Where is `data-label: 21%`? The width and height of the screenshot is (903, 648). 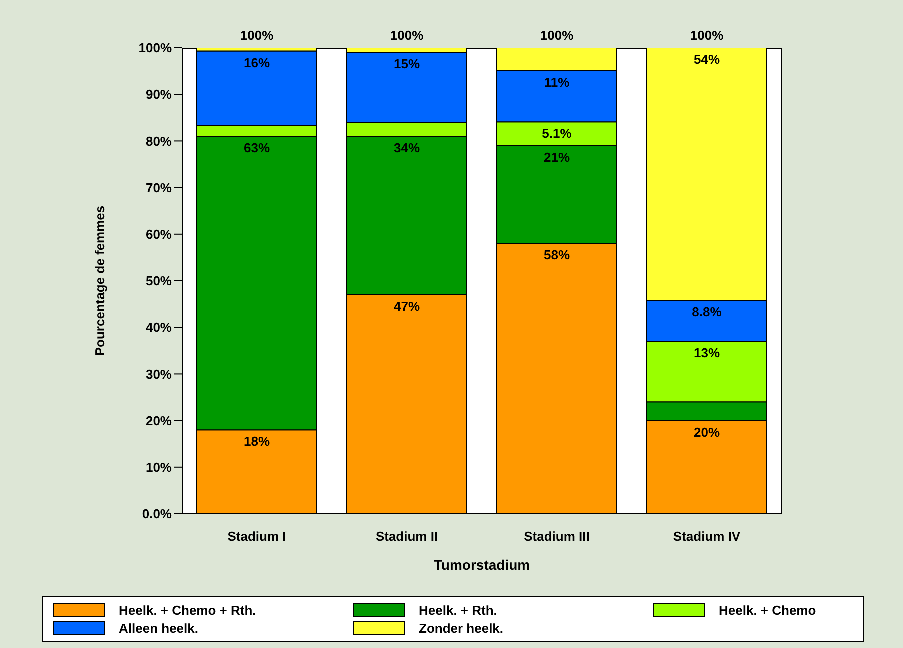
data-label: 21% is located at coordinates (557, 157).